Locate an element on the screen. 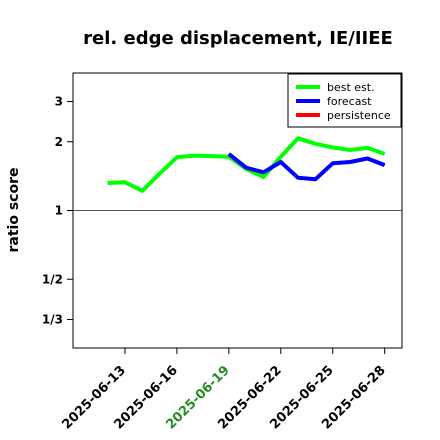 The height and width of the screenshot is (440, 440). series-line-best-est is located at coordinates (246, 164).